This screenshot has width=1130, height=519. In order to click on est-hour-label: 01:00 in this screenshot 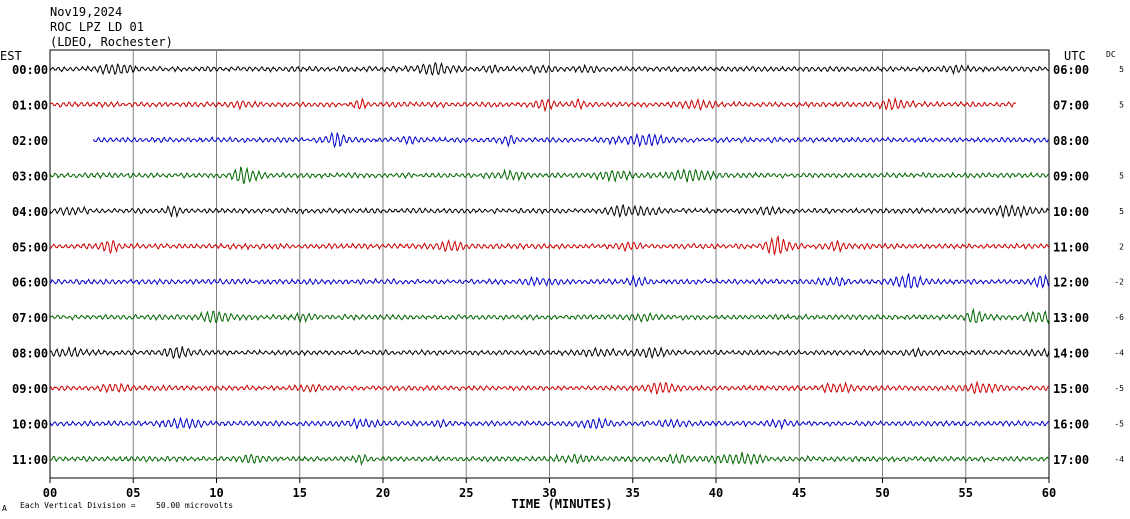, I will do `click(30, 105)`.